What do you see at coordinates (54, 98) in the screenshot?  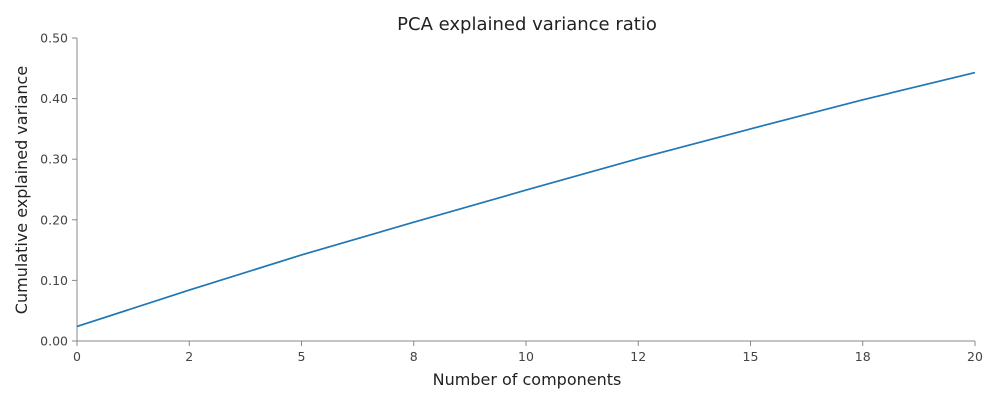 I see `y-tick-label: 0.40` at bounding box center [54, 98].